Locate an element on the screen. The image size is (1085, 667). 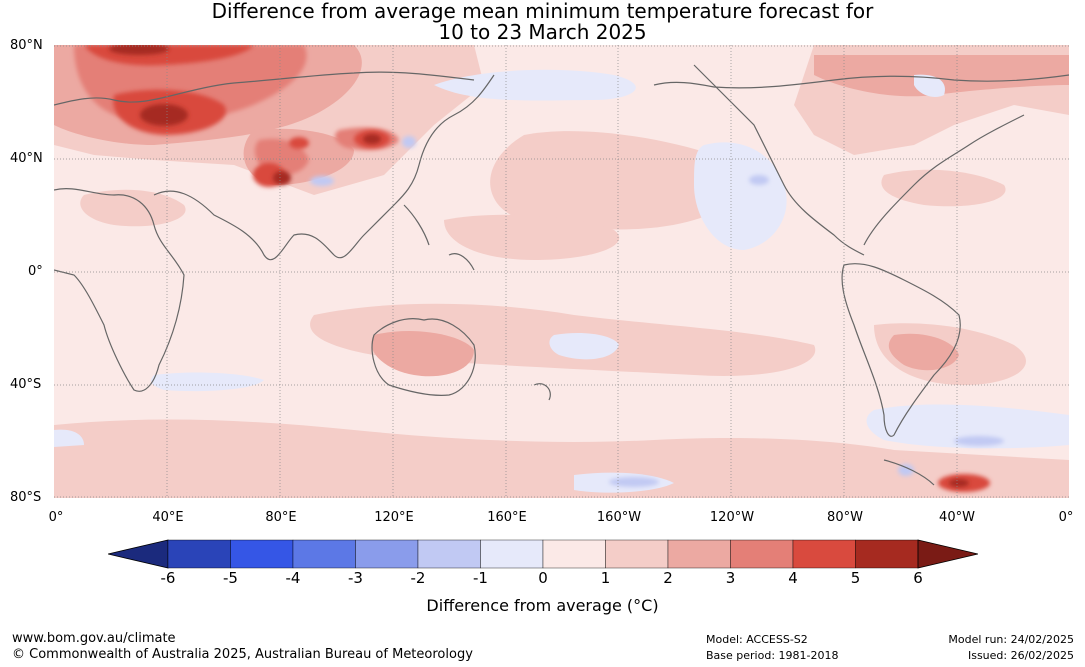
anomaly-region-west-pacific-warm is located at coordinates (532, 237).